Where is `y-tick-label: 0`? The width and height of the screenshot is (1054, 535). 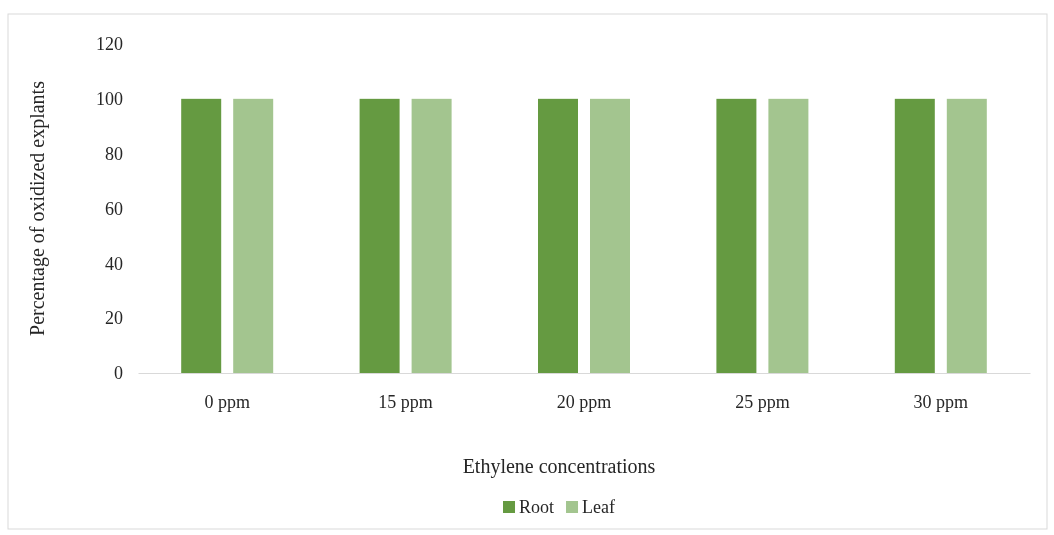
y-tick-label: 0 is located at coordinates (118, 373).